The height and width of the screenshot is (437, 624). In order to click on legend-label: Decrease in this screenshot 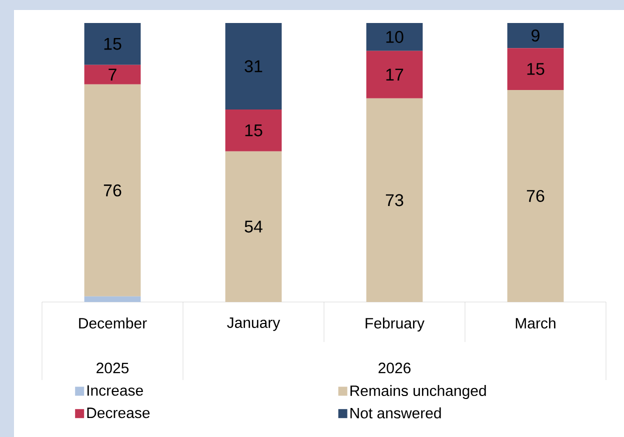, I will do `click(118, 413)`.